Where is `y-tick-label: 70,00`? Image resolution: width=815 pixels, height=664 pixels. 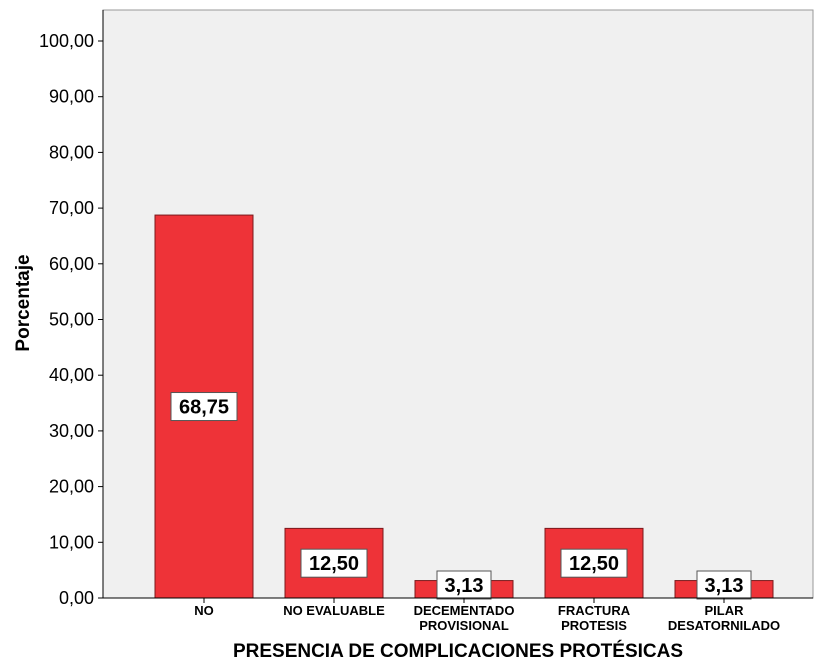
y-tick-label: 70,00 is located at coordinates (71, 208).